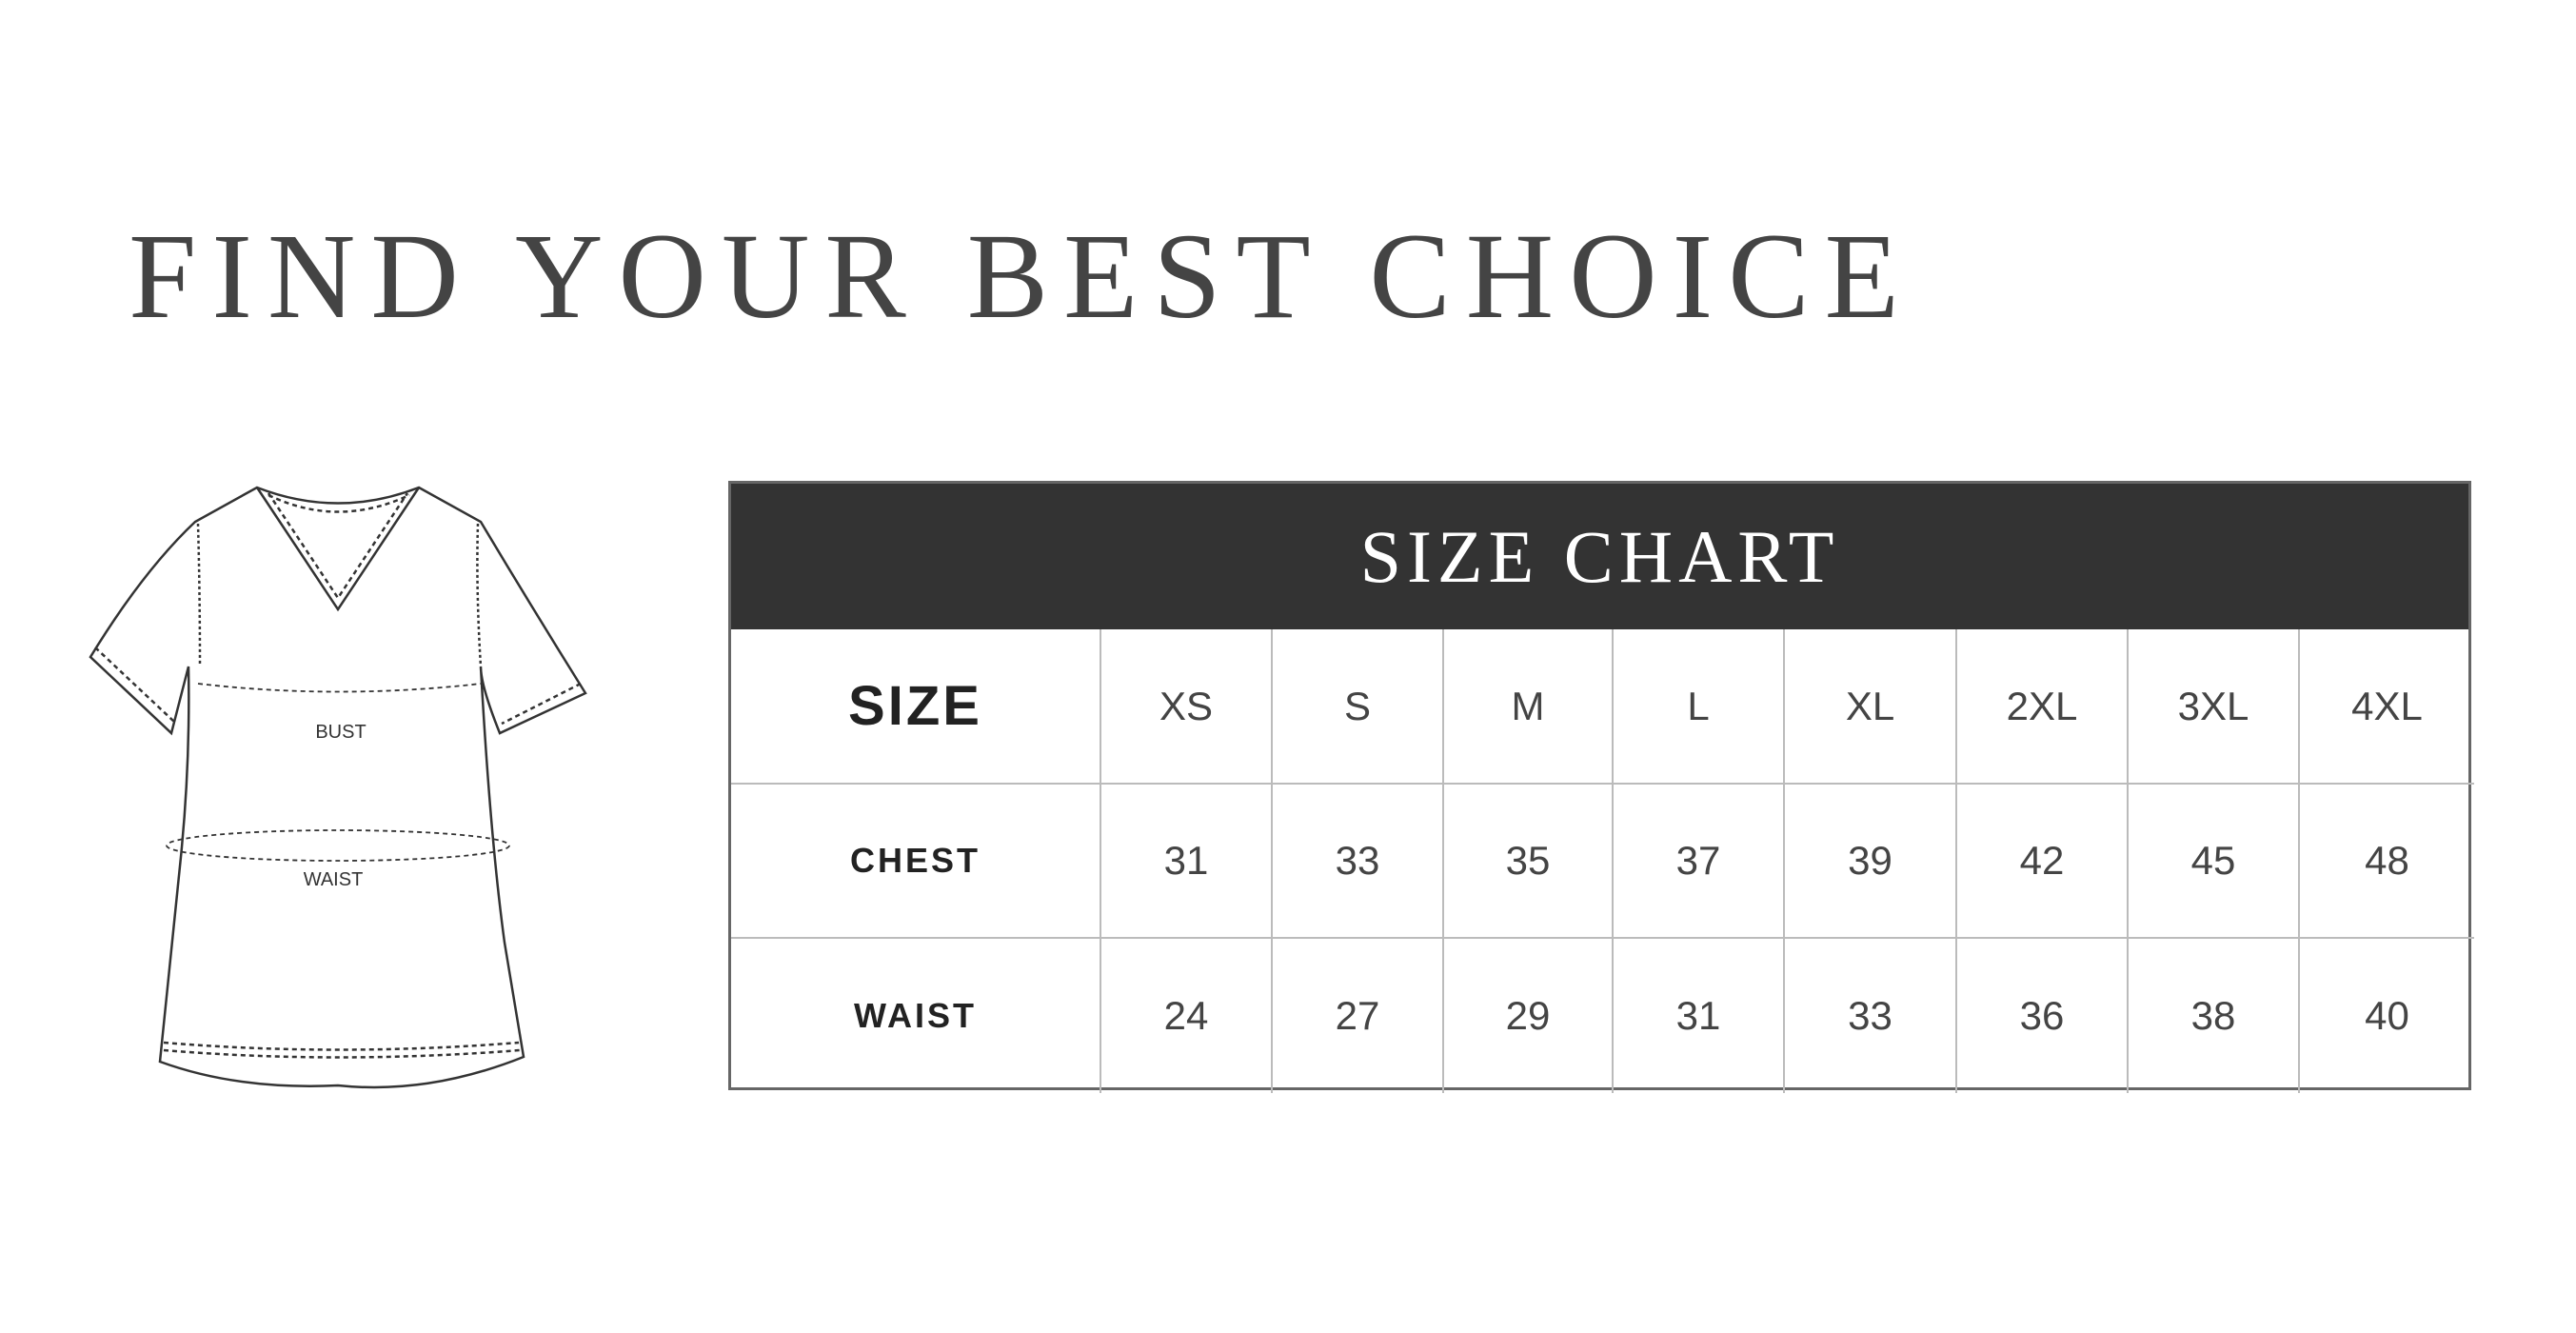 Image resolution: width=2576 pixels, height=1333 pixels. I want to click on waist-label: WAIST, so click(334, 880).